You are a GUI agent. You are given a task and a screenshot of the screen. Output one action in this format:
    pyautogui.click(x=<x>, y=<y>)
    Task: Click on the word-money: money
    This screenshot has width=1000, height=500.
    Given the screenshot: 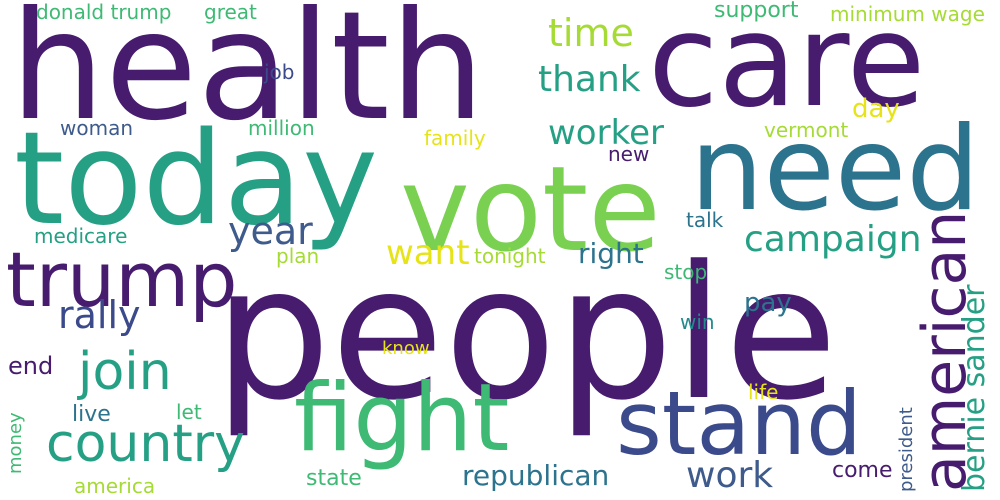 What is the action you would take?
    pyautogui.click(x=15, y=443)
    